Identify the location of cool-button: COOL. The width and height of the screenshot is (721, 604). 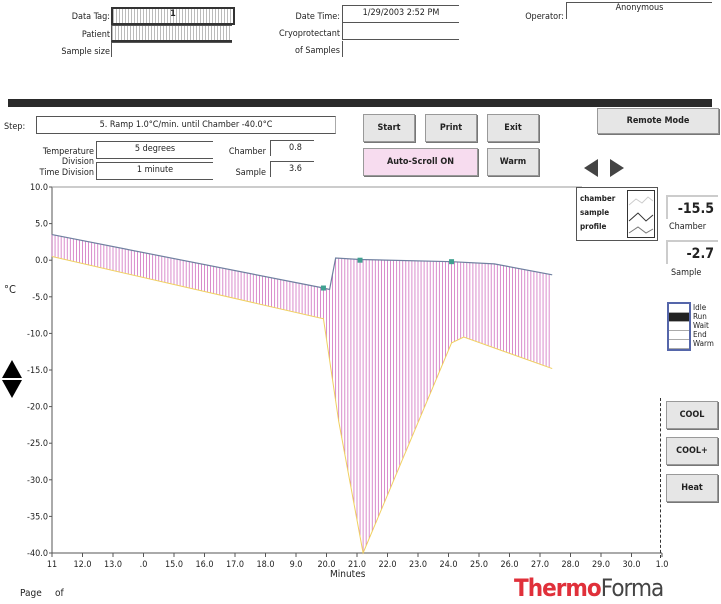
(692, 415).